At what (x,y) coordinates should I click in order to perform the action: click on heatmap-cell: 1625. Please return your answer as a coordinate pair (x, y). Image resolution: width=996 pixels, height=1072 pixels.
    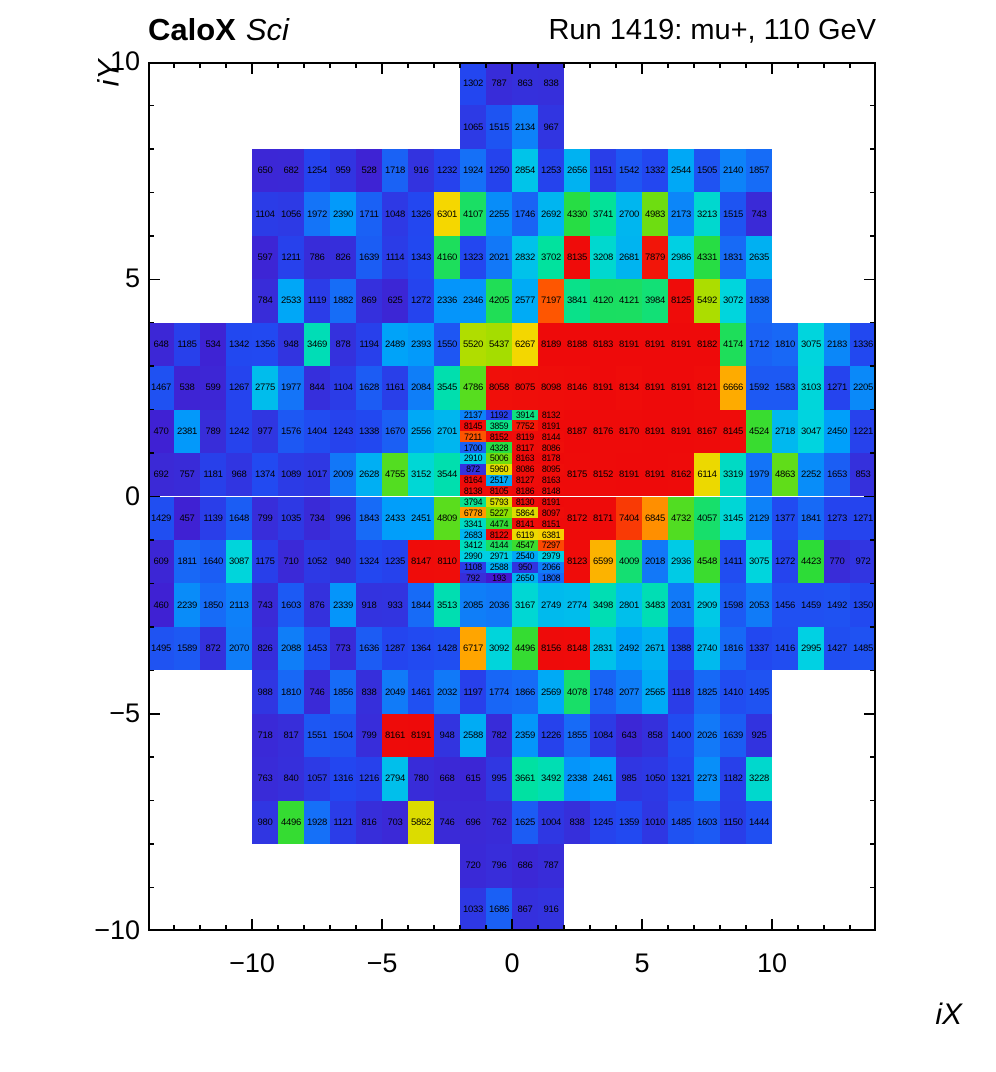
    Looking at the image, I should click on (525, 822).